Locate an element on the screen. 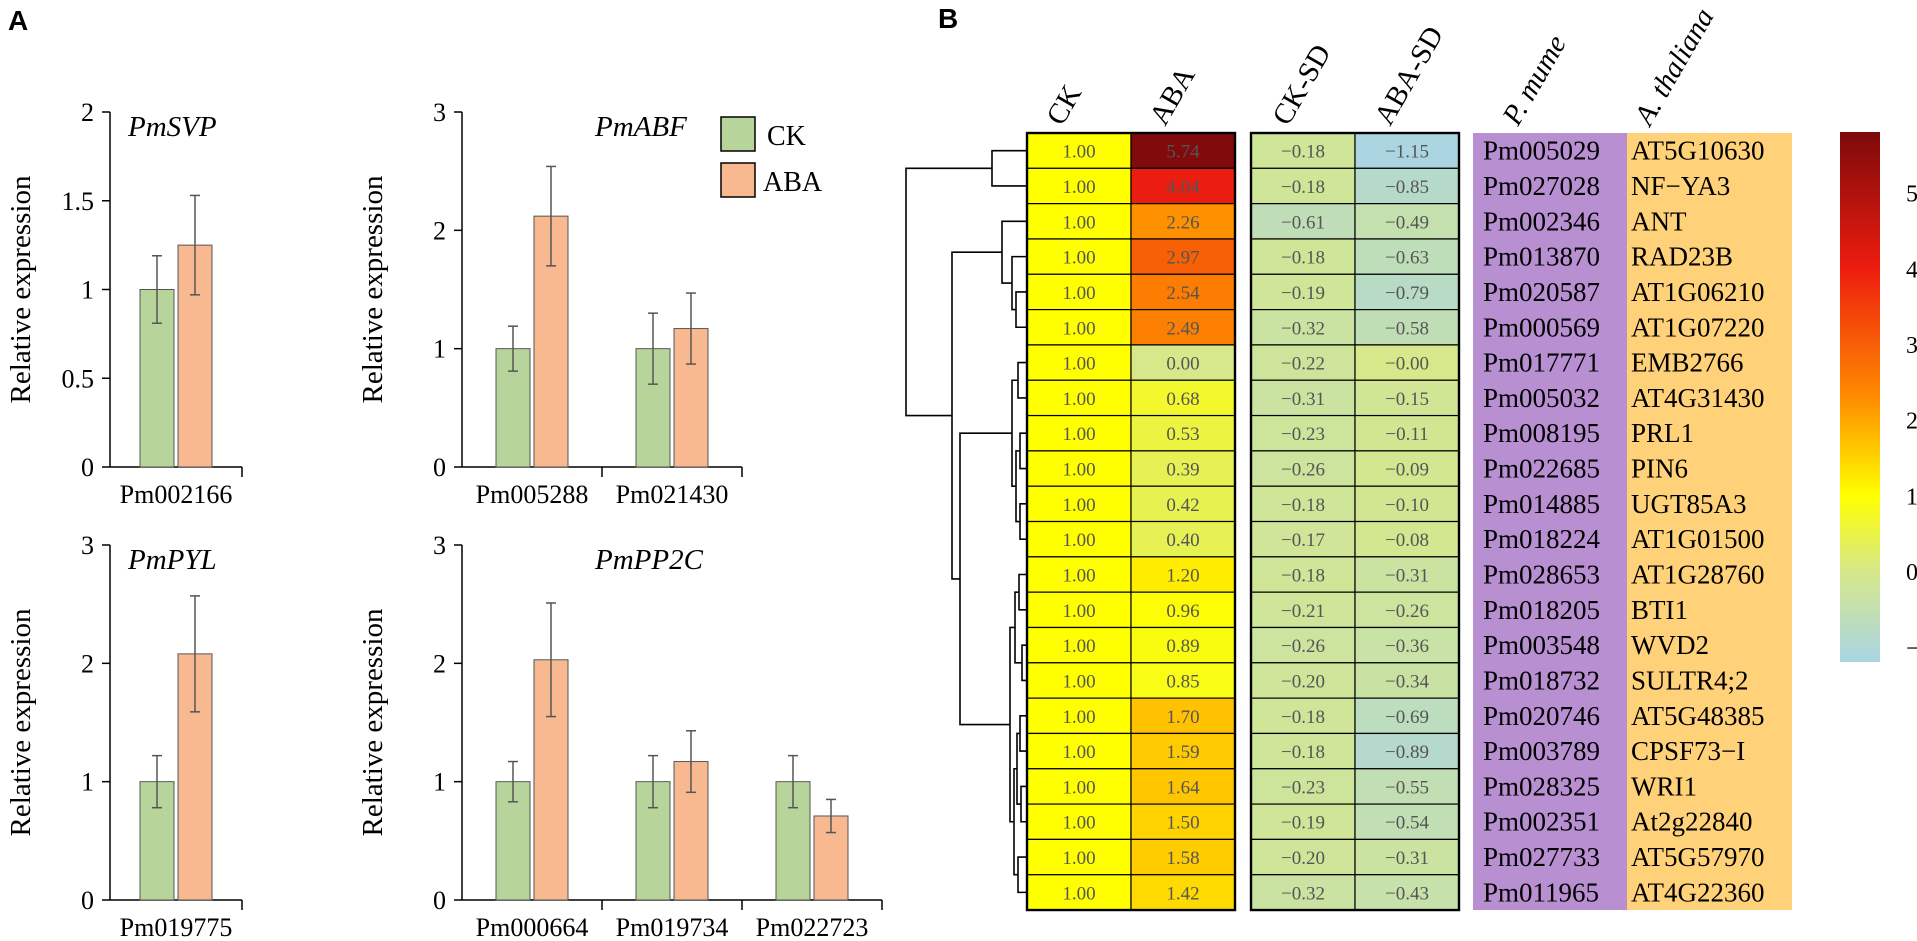 Image resolution: width=1917 pixels, height=941 pixels. block-sd-outline is located at coordinates (1355, 521).